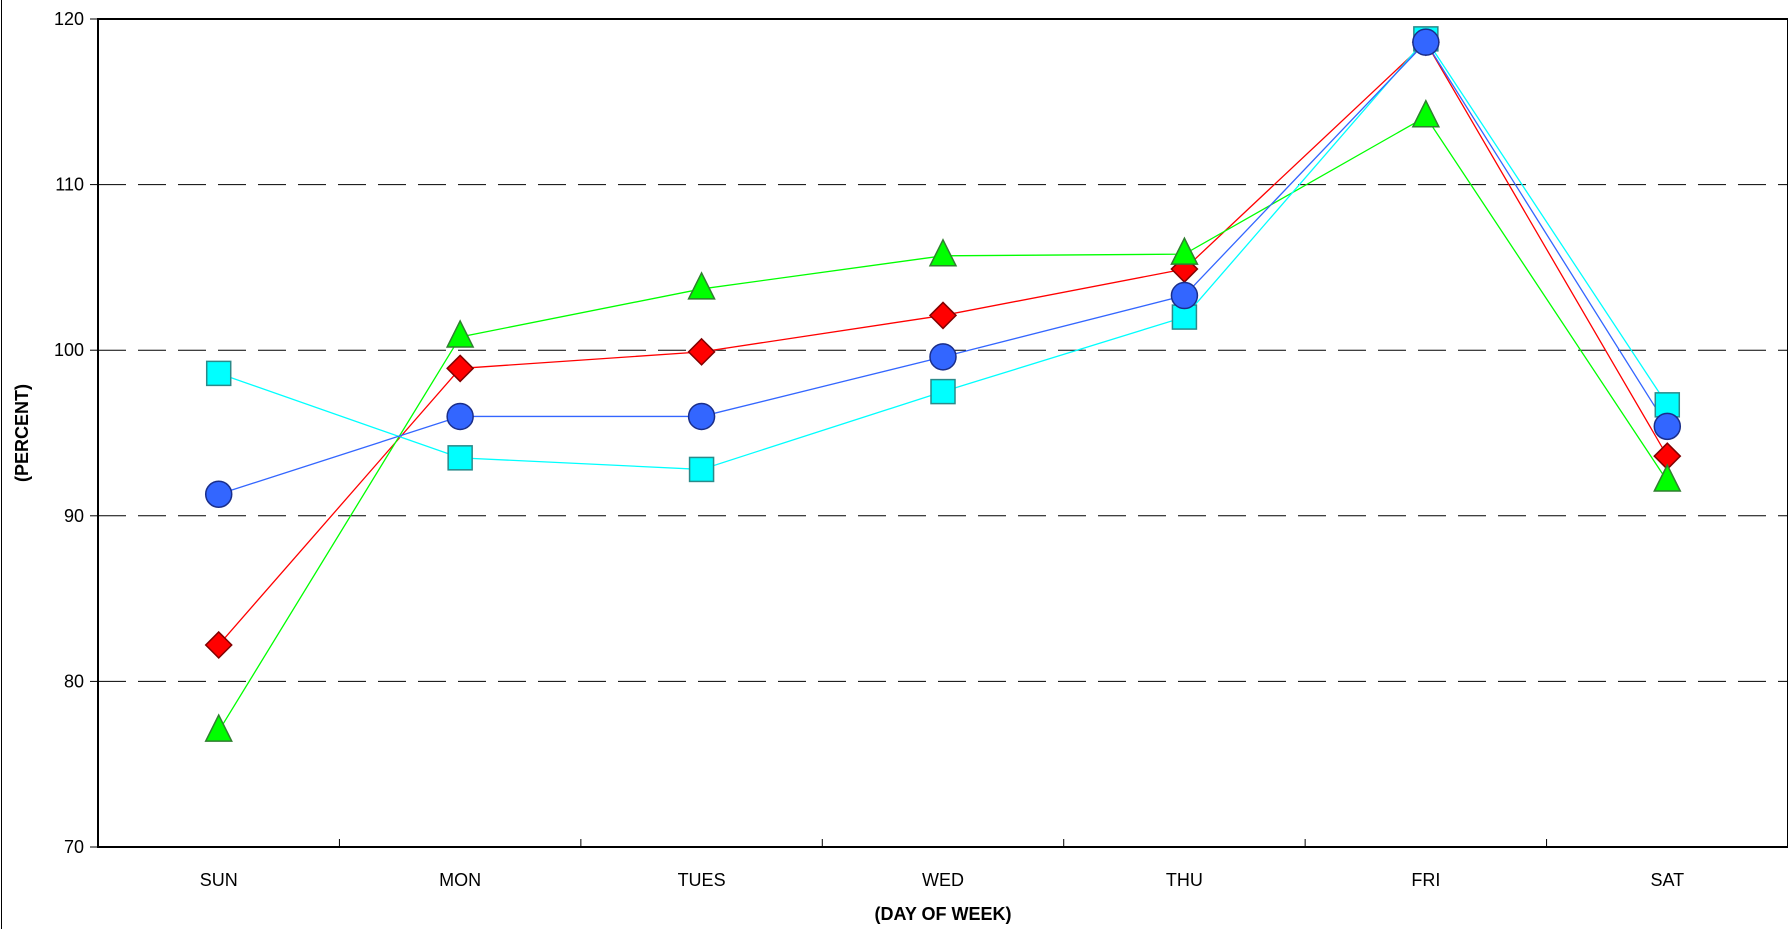 This screenshot has height=934, width=1788. I want to click on x-tick-label: FRI, so click(1425, 880).